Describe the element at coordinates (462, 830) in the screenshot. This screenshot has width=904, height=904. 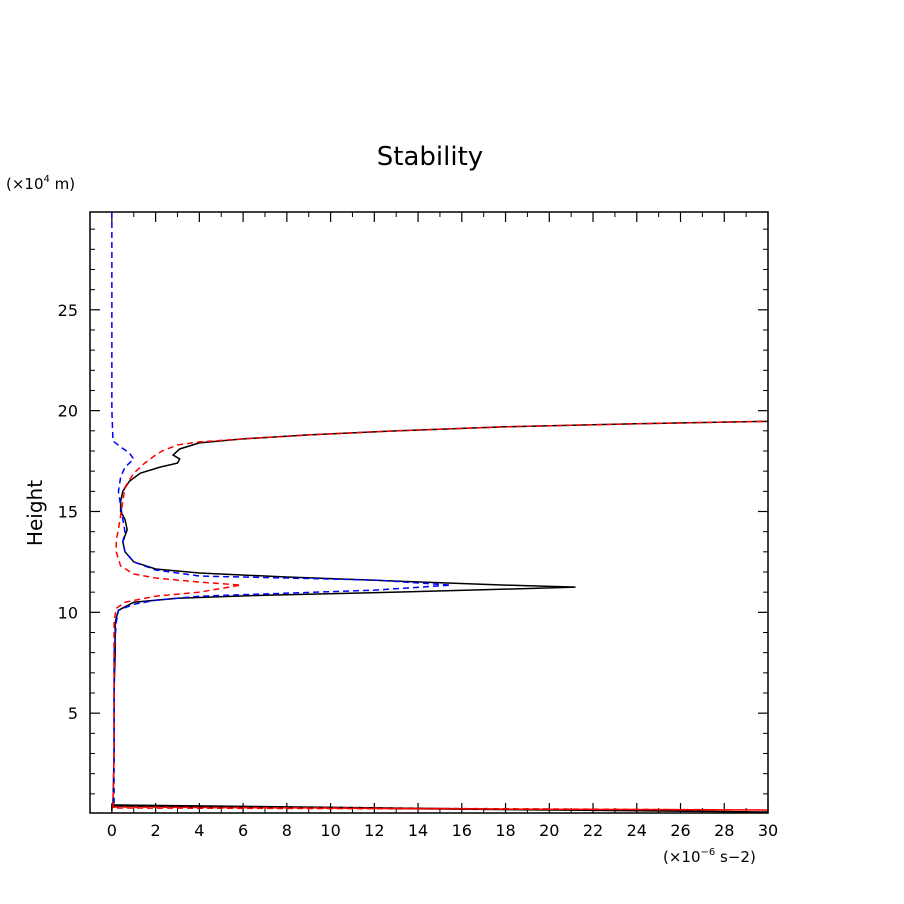
I see `x-tick-label: 16` at that location.